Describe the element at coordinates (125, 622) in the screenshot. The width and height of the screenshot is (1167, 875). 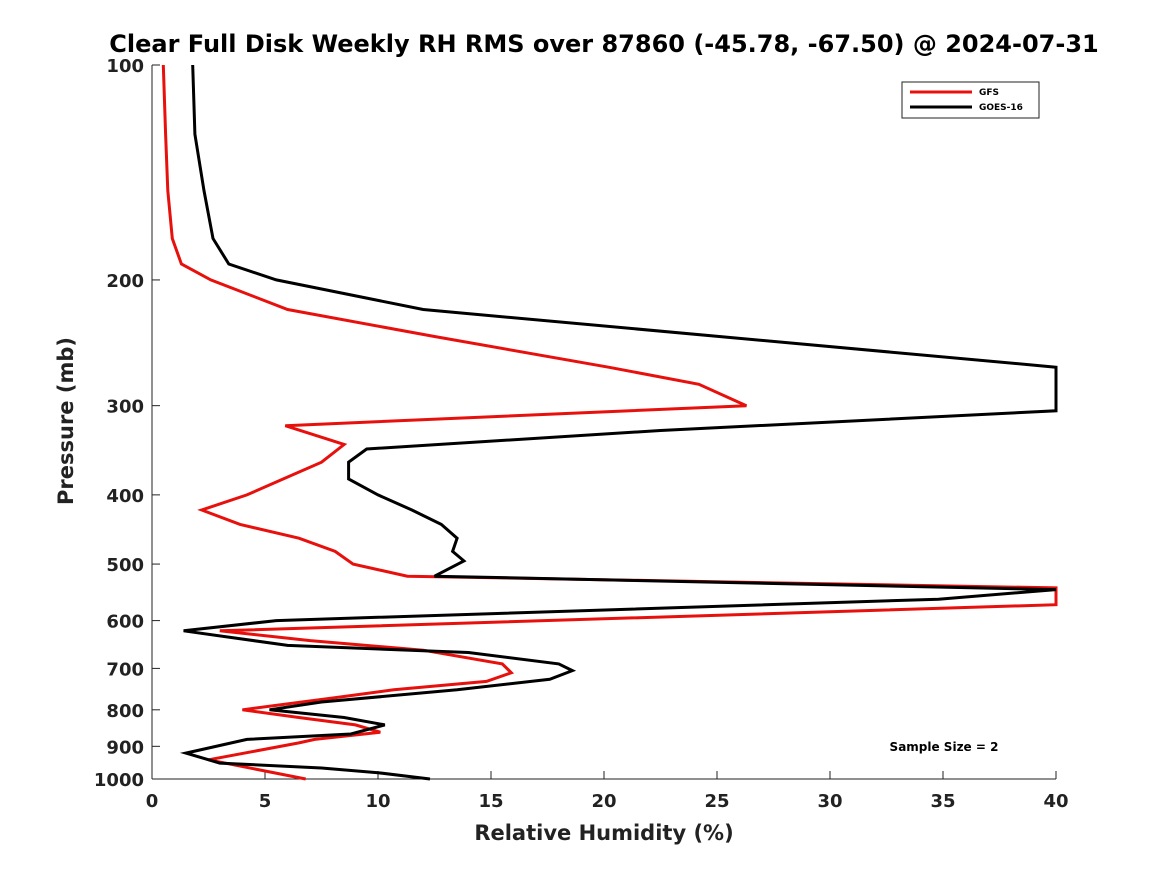
I see `y-tick-label: 600` at that location.